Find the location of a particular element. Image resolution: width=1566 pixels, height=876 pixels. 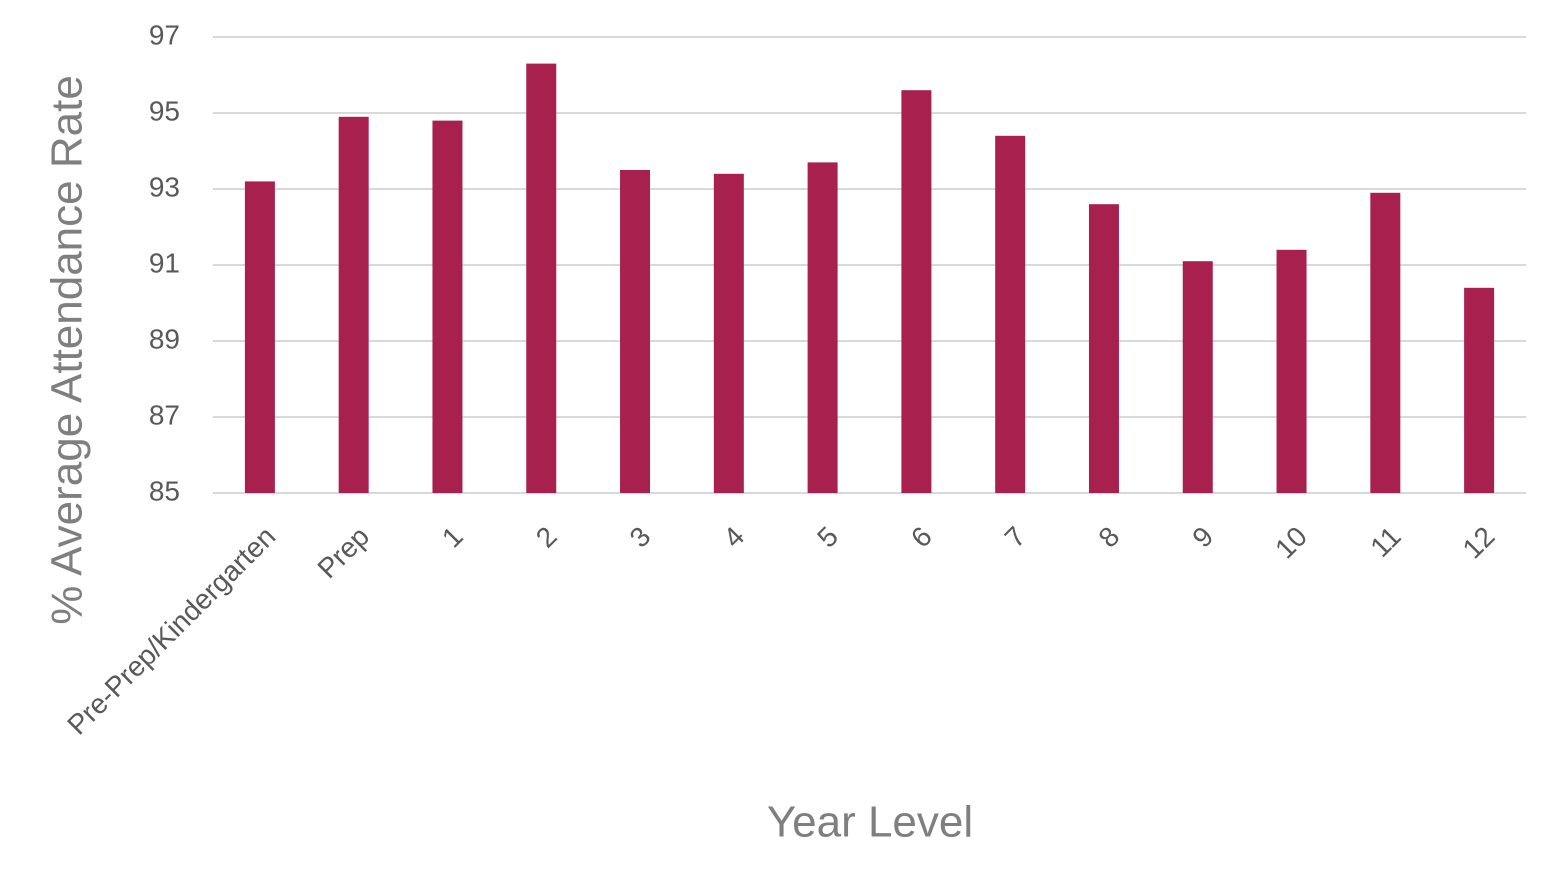

x-tick-label: 1 is located at coordinates (452, 537).